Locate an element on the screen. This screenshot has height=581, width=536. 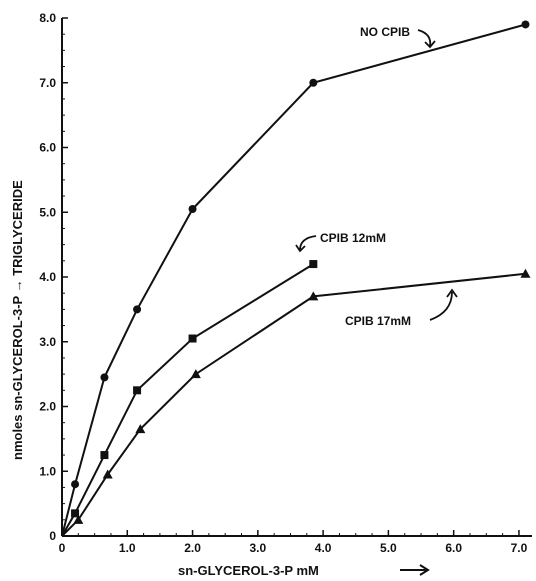
annotation-cpib-12mm-arrow is located at coordinates (306, 244).